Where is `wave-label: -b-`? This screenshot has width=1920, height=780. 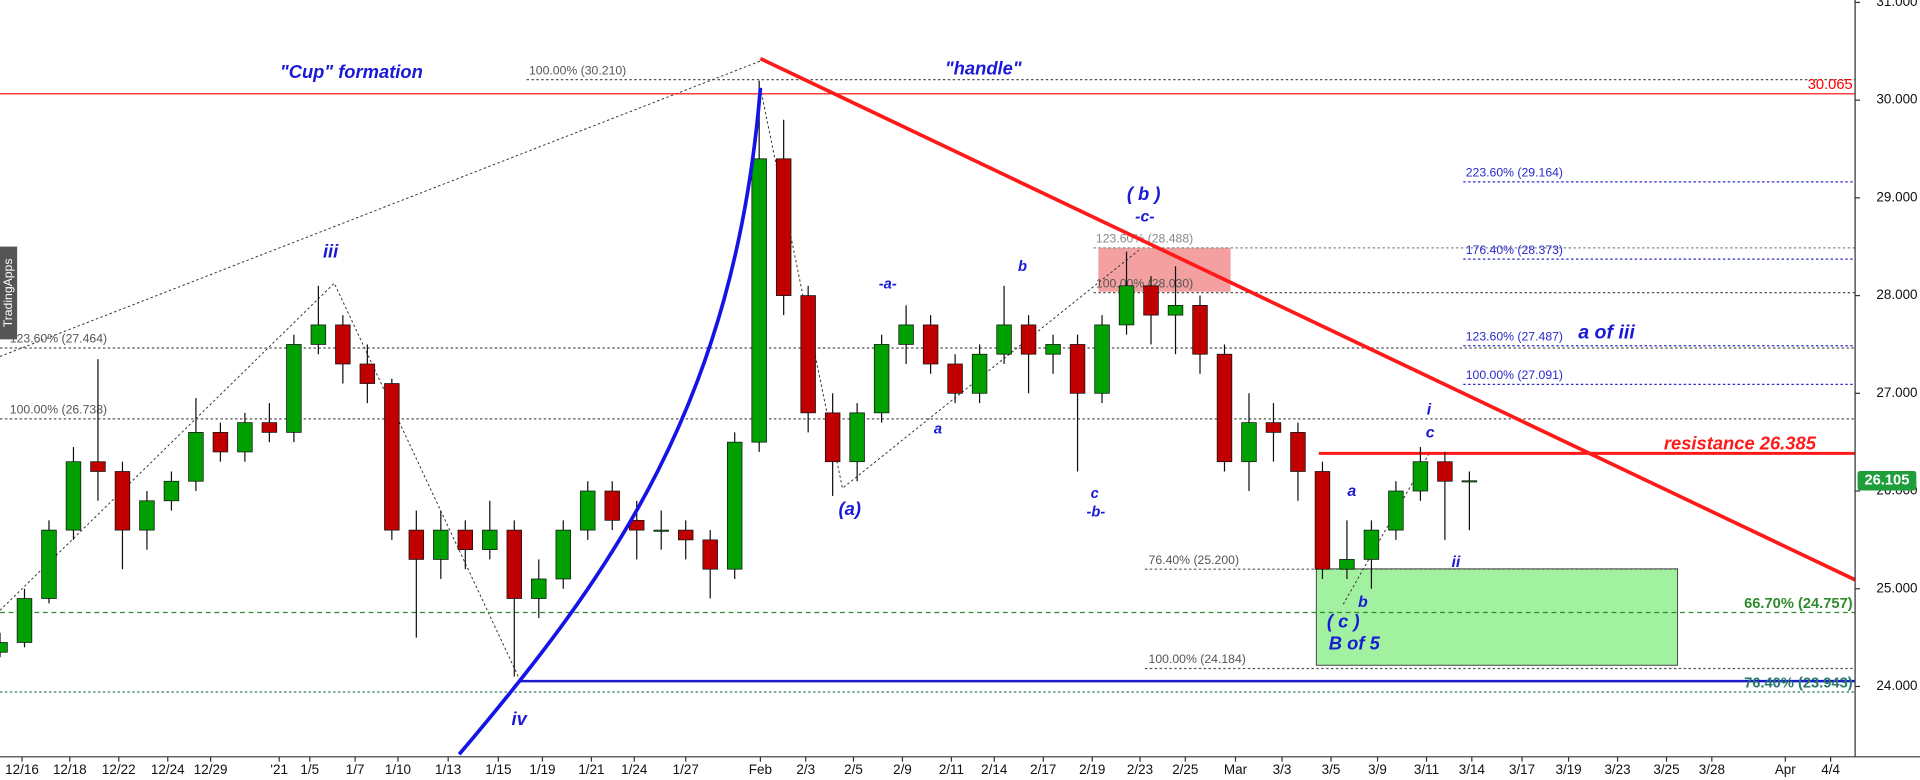
wave-label: -b- is located at coordinates (1096, 513).